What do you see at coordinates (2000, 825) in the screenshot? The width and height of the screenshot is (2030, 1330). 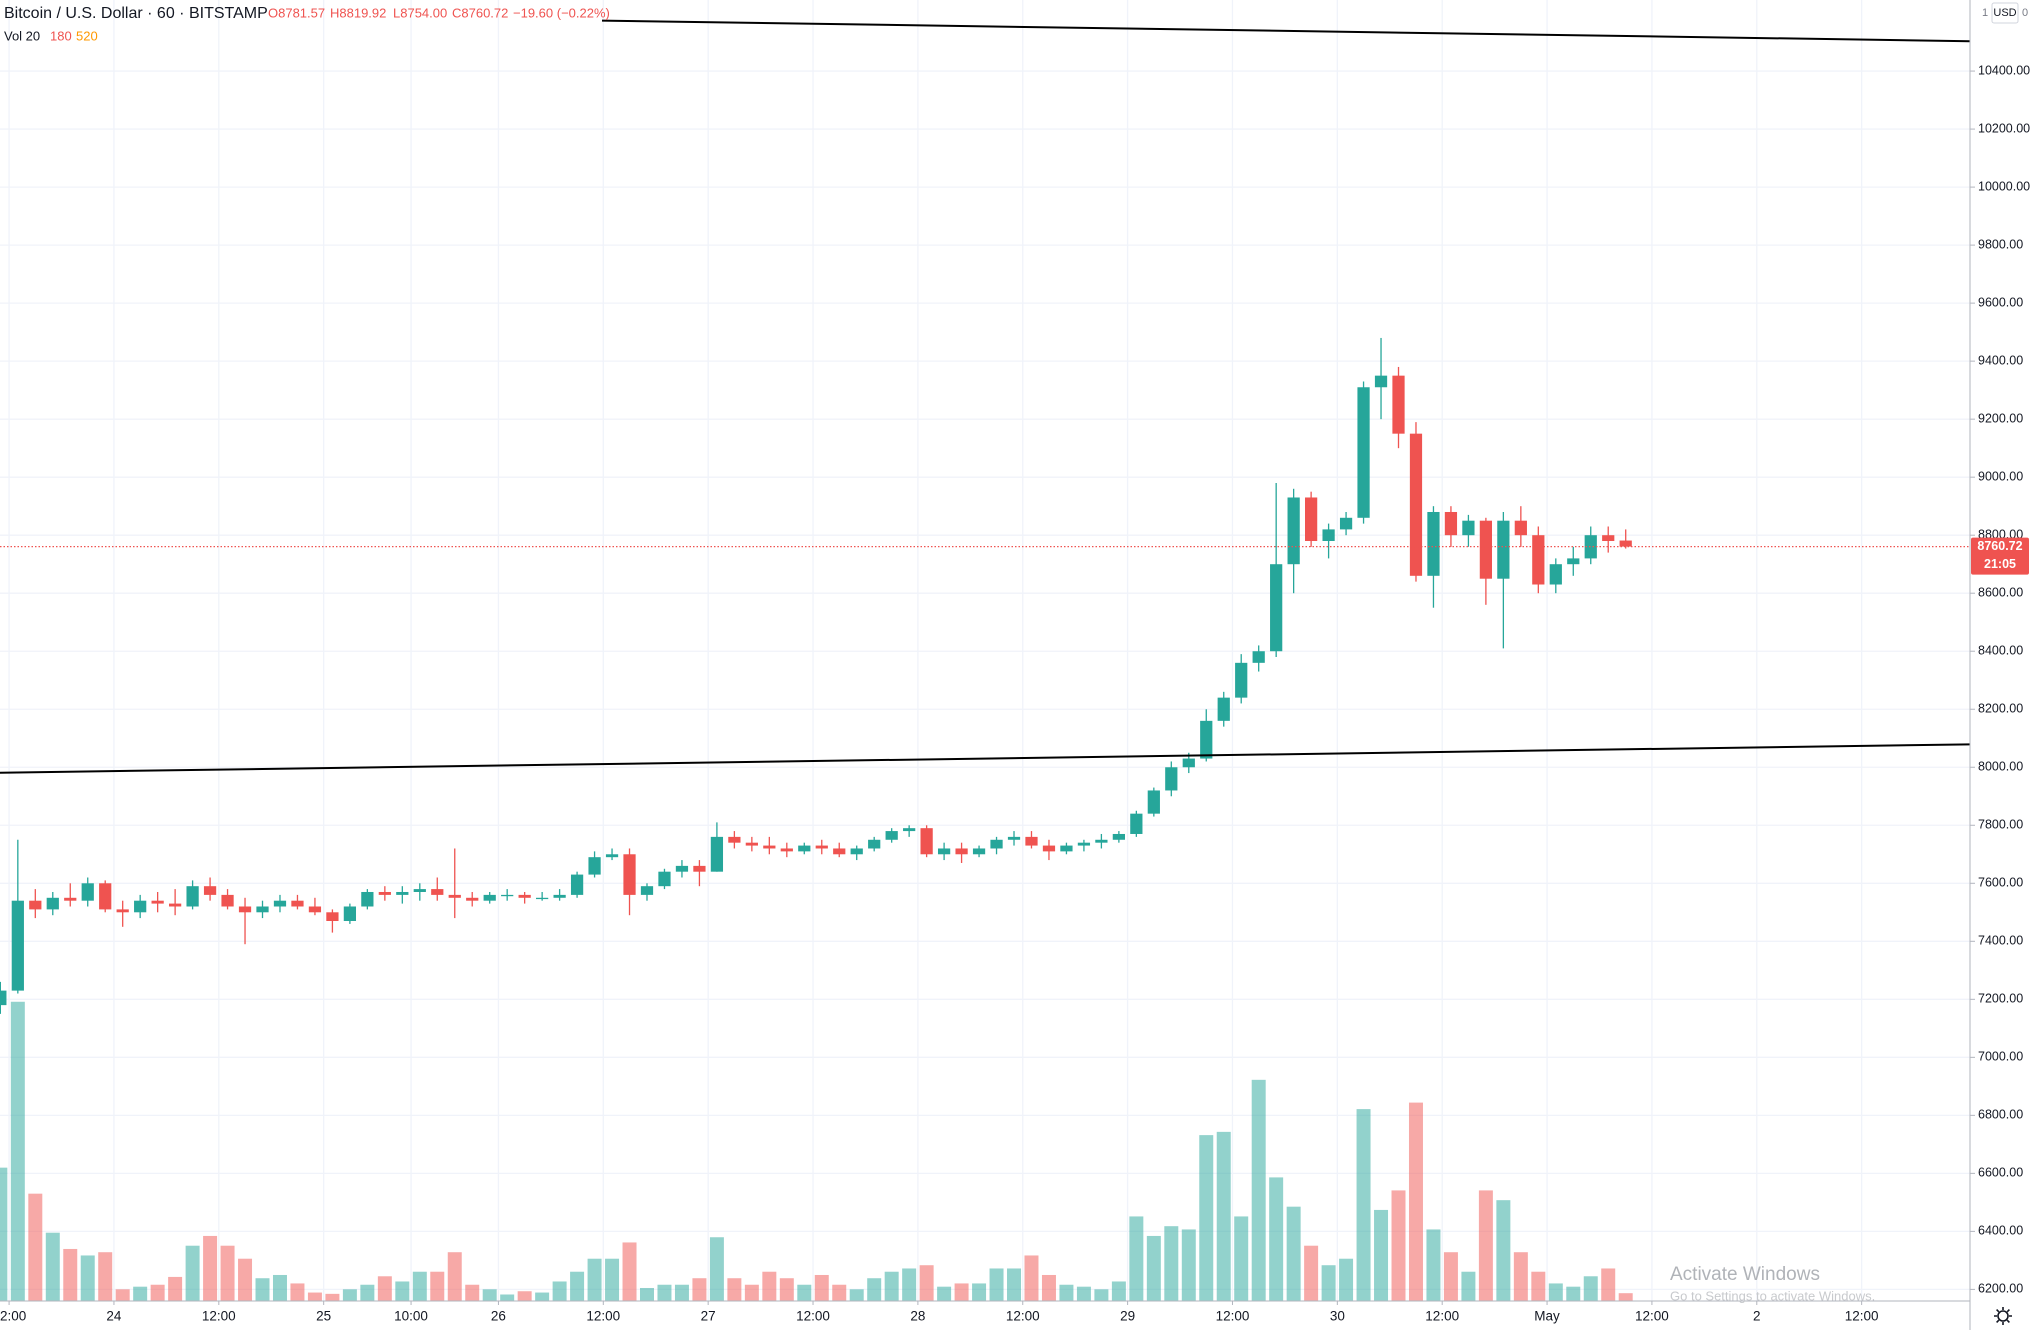 I see `y-tick-label: 7800.00` at bounding box center [2000, 825].